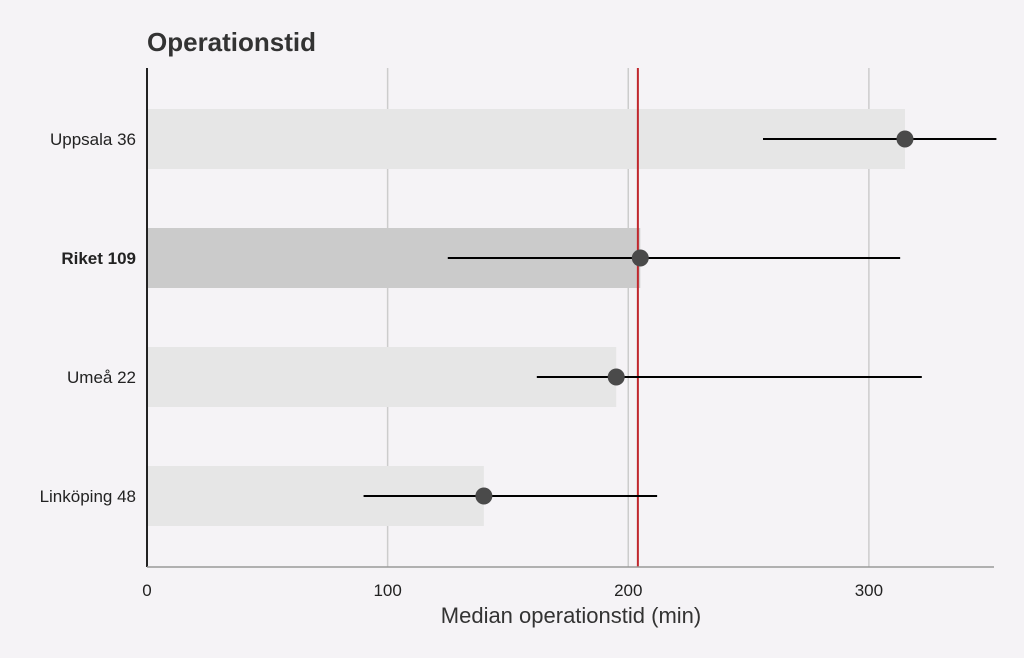 This screenshot has height=658, width=1024. I want to click on chart-title: Operationstid, so click(231, 42).